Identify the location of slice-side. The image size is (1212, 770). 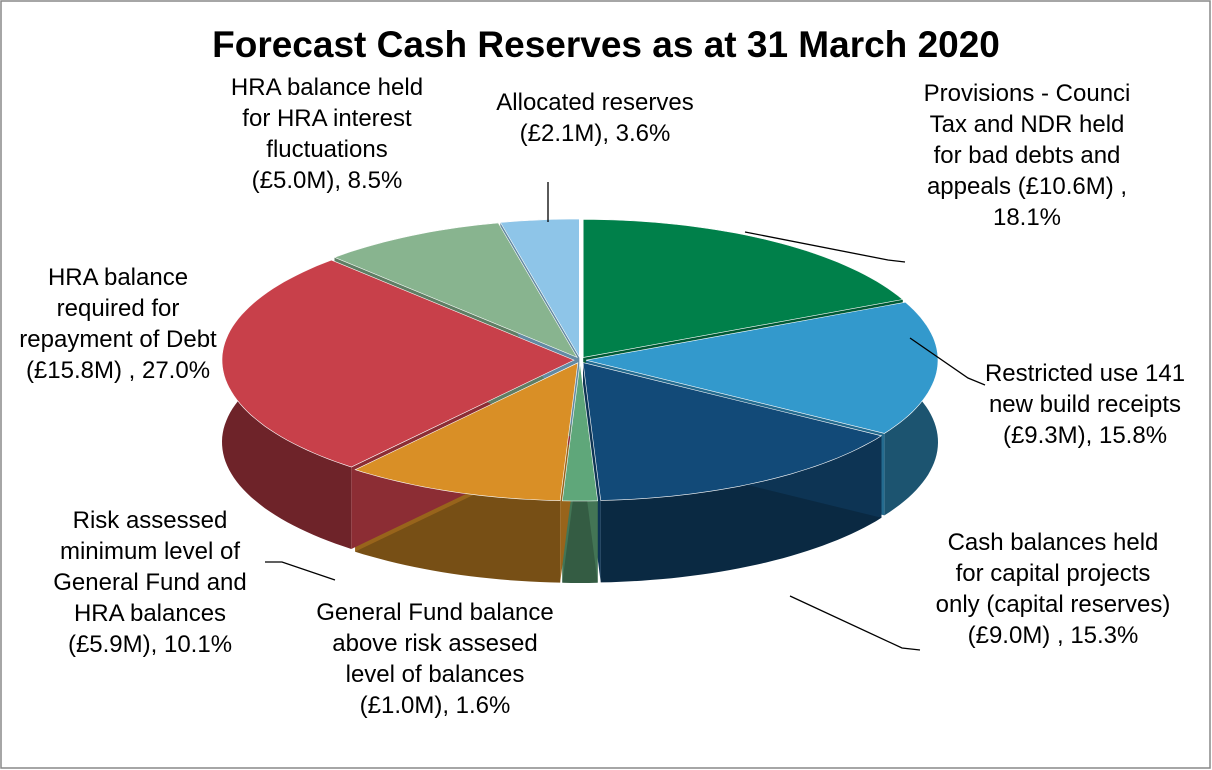
(580, 541).